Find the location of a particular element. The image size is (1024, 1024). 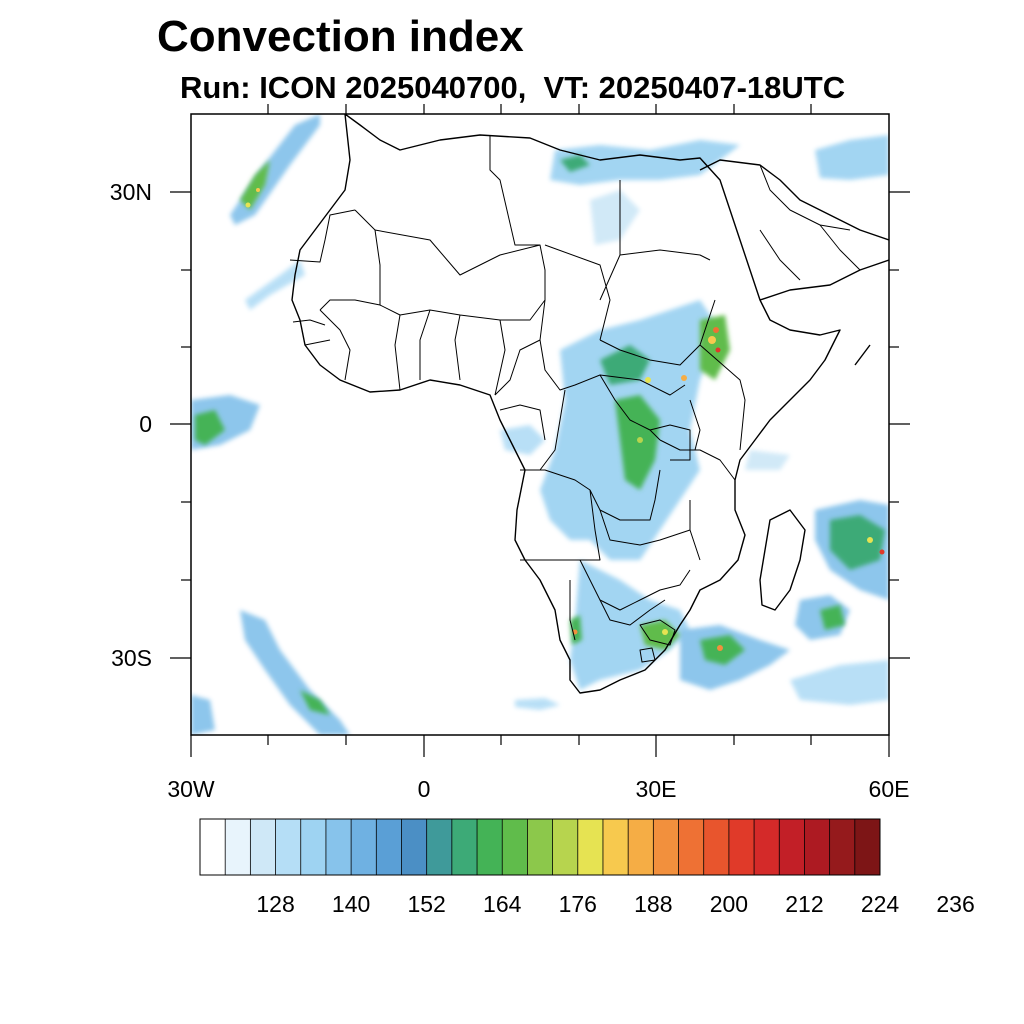

lon-tick-label-30e: 30E is located at coordinates (656, 789).